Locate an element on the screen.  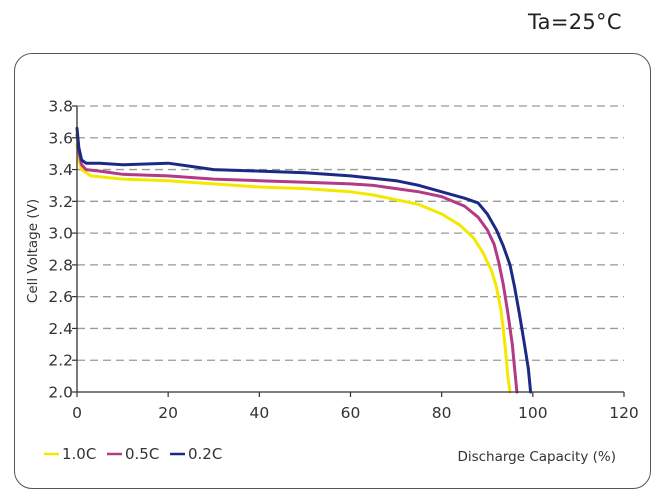
y-tick-label: 2.4 is located at coordinates (60, 329).